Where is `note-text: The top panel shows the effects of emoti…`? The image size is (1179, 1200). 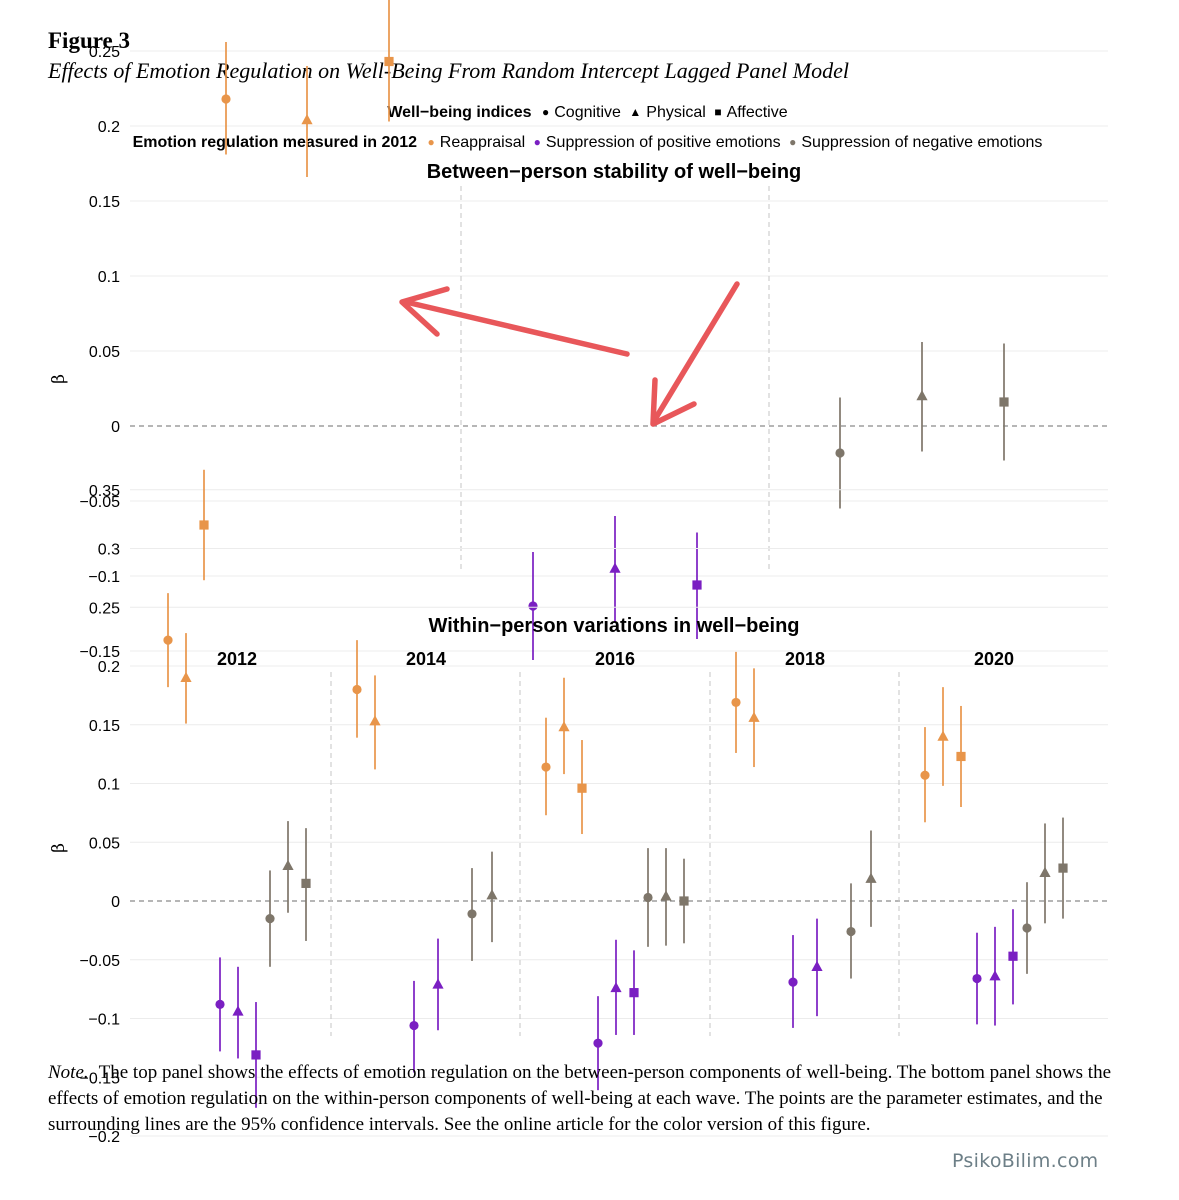
note-text: The top panel shows the effects of emoti… is located at coordinates (580, 1098).